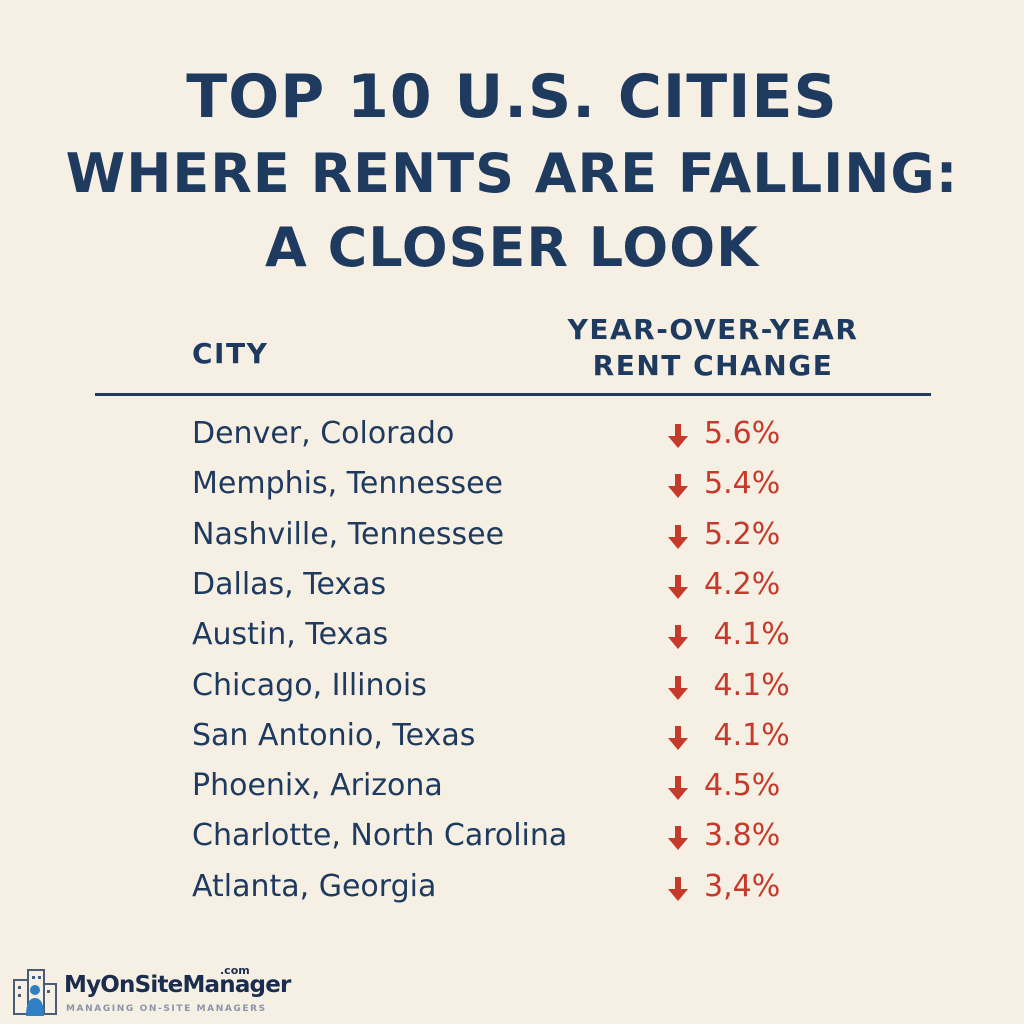  What do you see at coordinates (512, 247) in the screenshot?
I see `title-line-3: A CLOSER LOOK` at bounding box center [512, 247].